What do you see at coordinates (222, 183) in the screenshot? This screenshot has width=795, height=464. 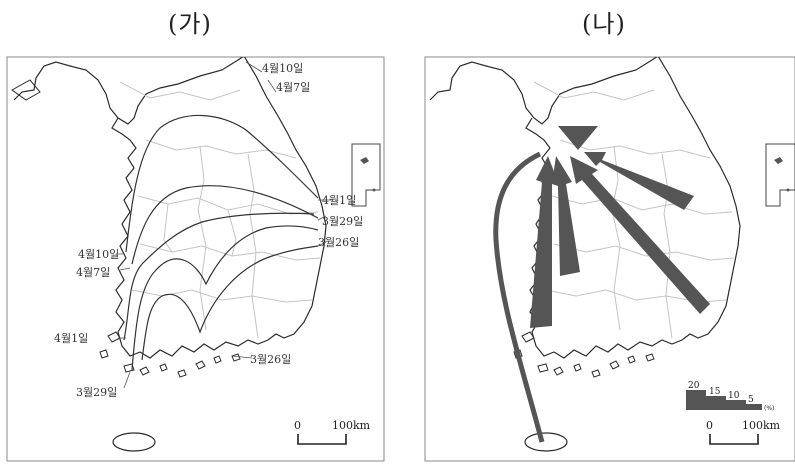 I see `isoline-apr10` at bounding box center [222, 183].